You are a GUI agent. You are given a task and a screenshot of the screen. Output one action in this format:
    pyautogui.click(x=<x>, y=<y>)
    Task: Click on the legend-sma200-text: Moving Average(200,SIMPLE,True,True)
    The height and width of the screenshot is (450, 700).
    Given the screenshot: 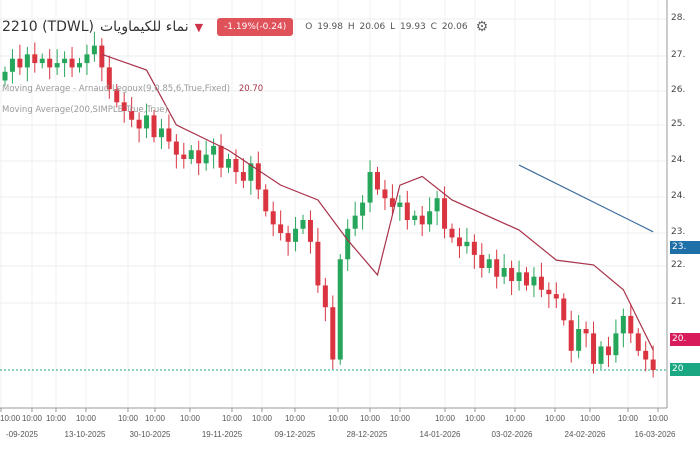 What is the action you would take?
    pyautogui.click(x=85, y=110)
    